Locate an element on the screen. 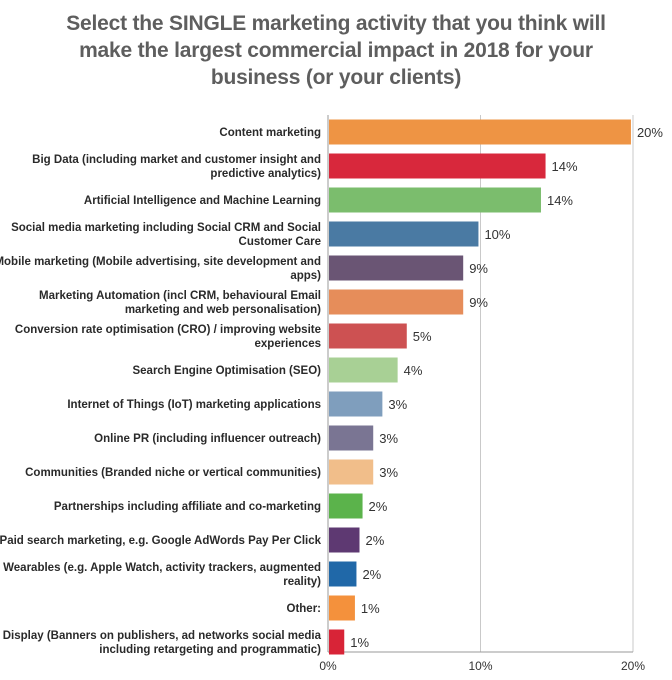 The height and width of the screenshot is (680, 672). data-label: 10% is located at coordinates (497, 234).